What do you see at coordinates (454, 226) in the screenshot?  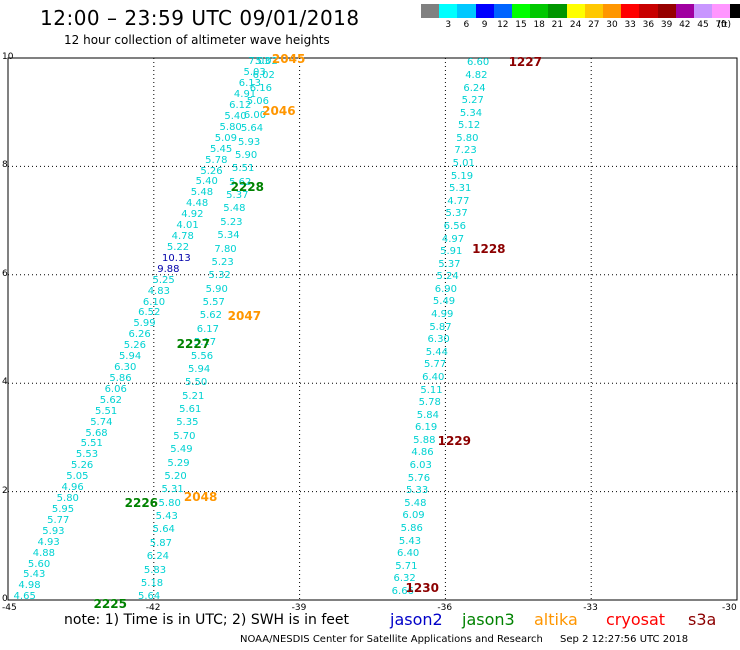 I see `swh-value: 6.56` at bounding box center [454, 226].